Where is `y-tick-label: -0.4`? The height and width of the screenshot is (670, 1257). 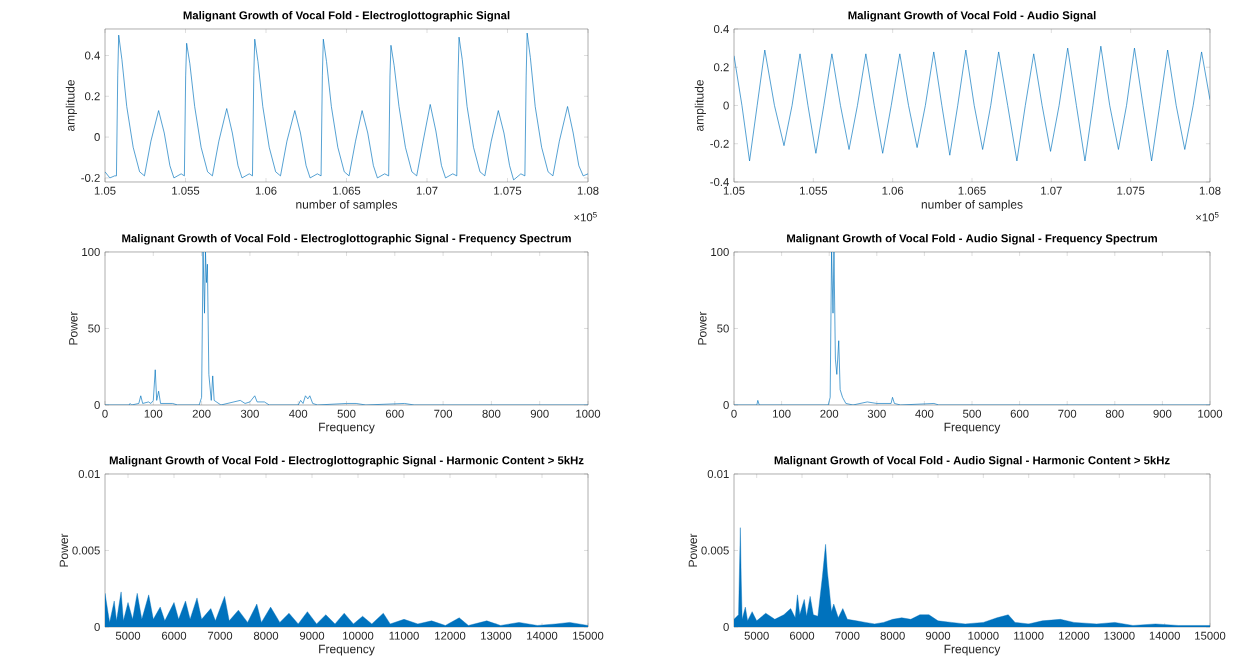 y-tick-label: -0.4 is located at coordinates (719, 181).